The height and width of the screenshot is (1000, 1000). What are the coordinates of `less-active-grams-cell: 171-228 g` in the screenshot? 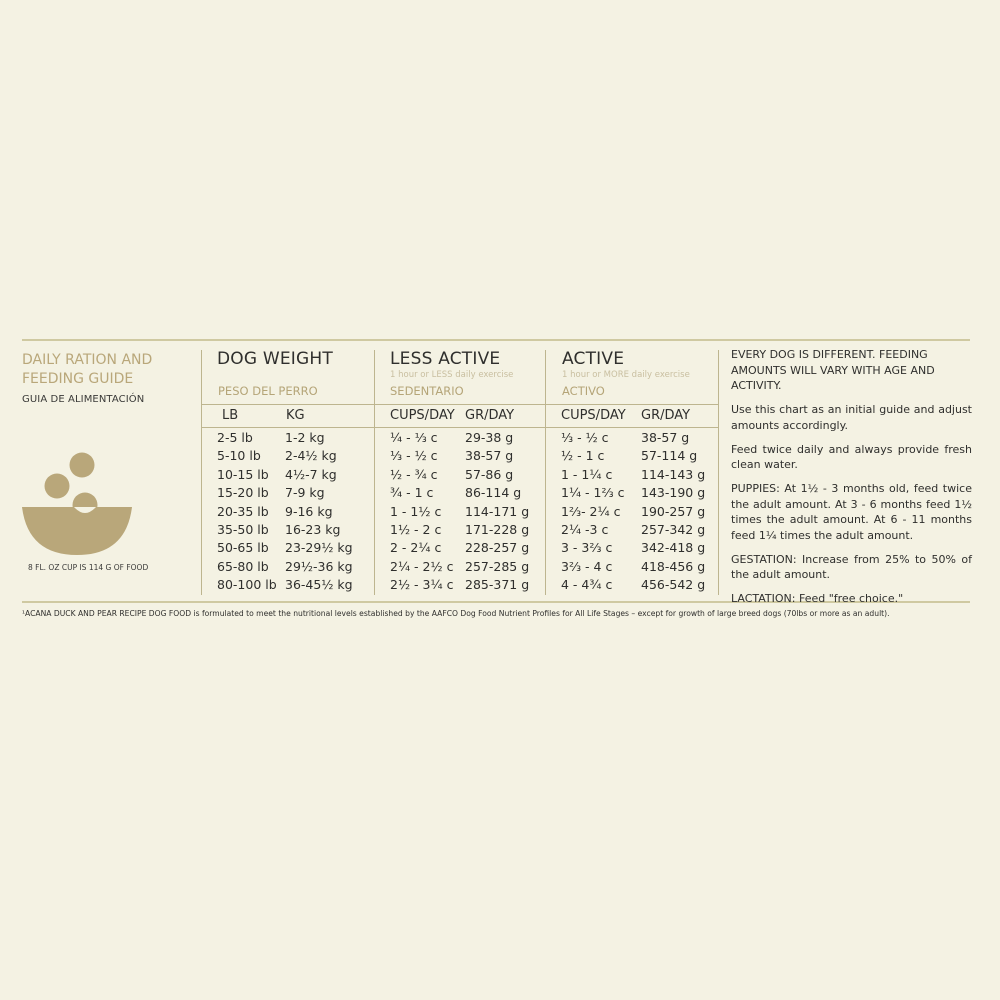 It's located at (497, 529).